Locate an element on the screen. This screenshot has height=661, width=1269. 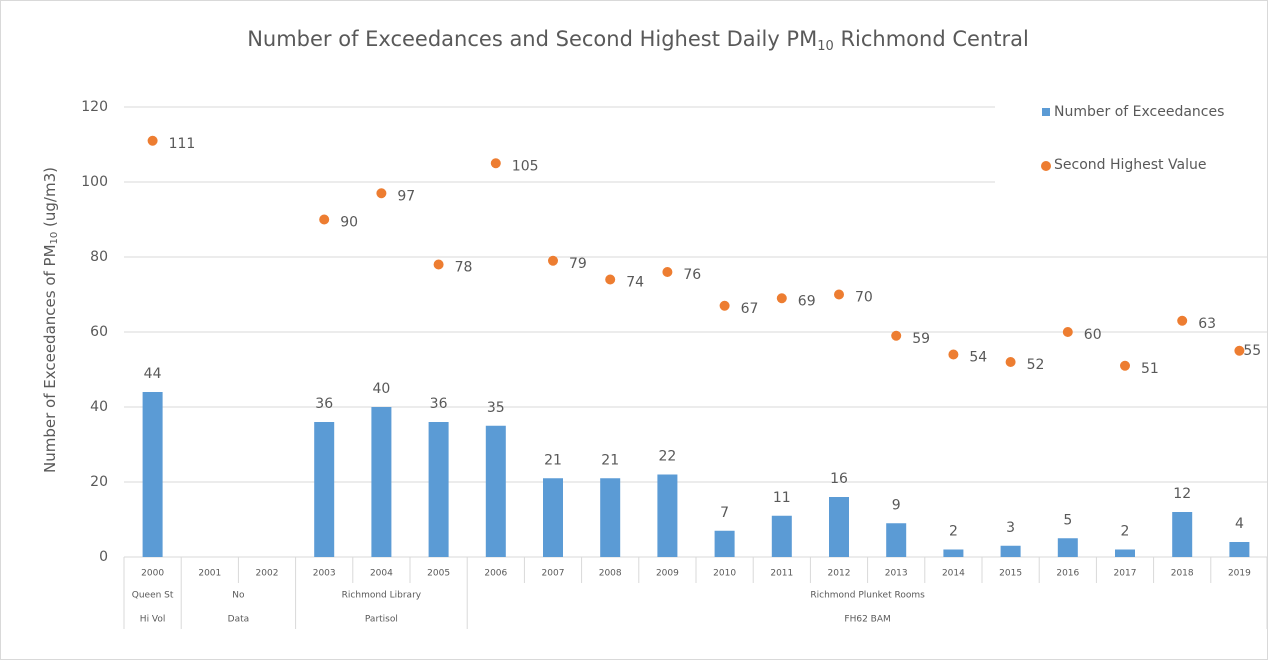
x-tick-label: 2011 is located at coordinates (781, 574).